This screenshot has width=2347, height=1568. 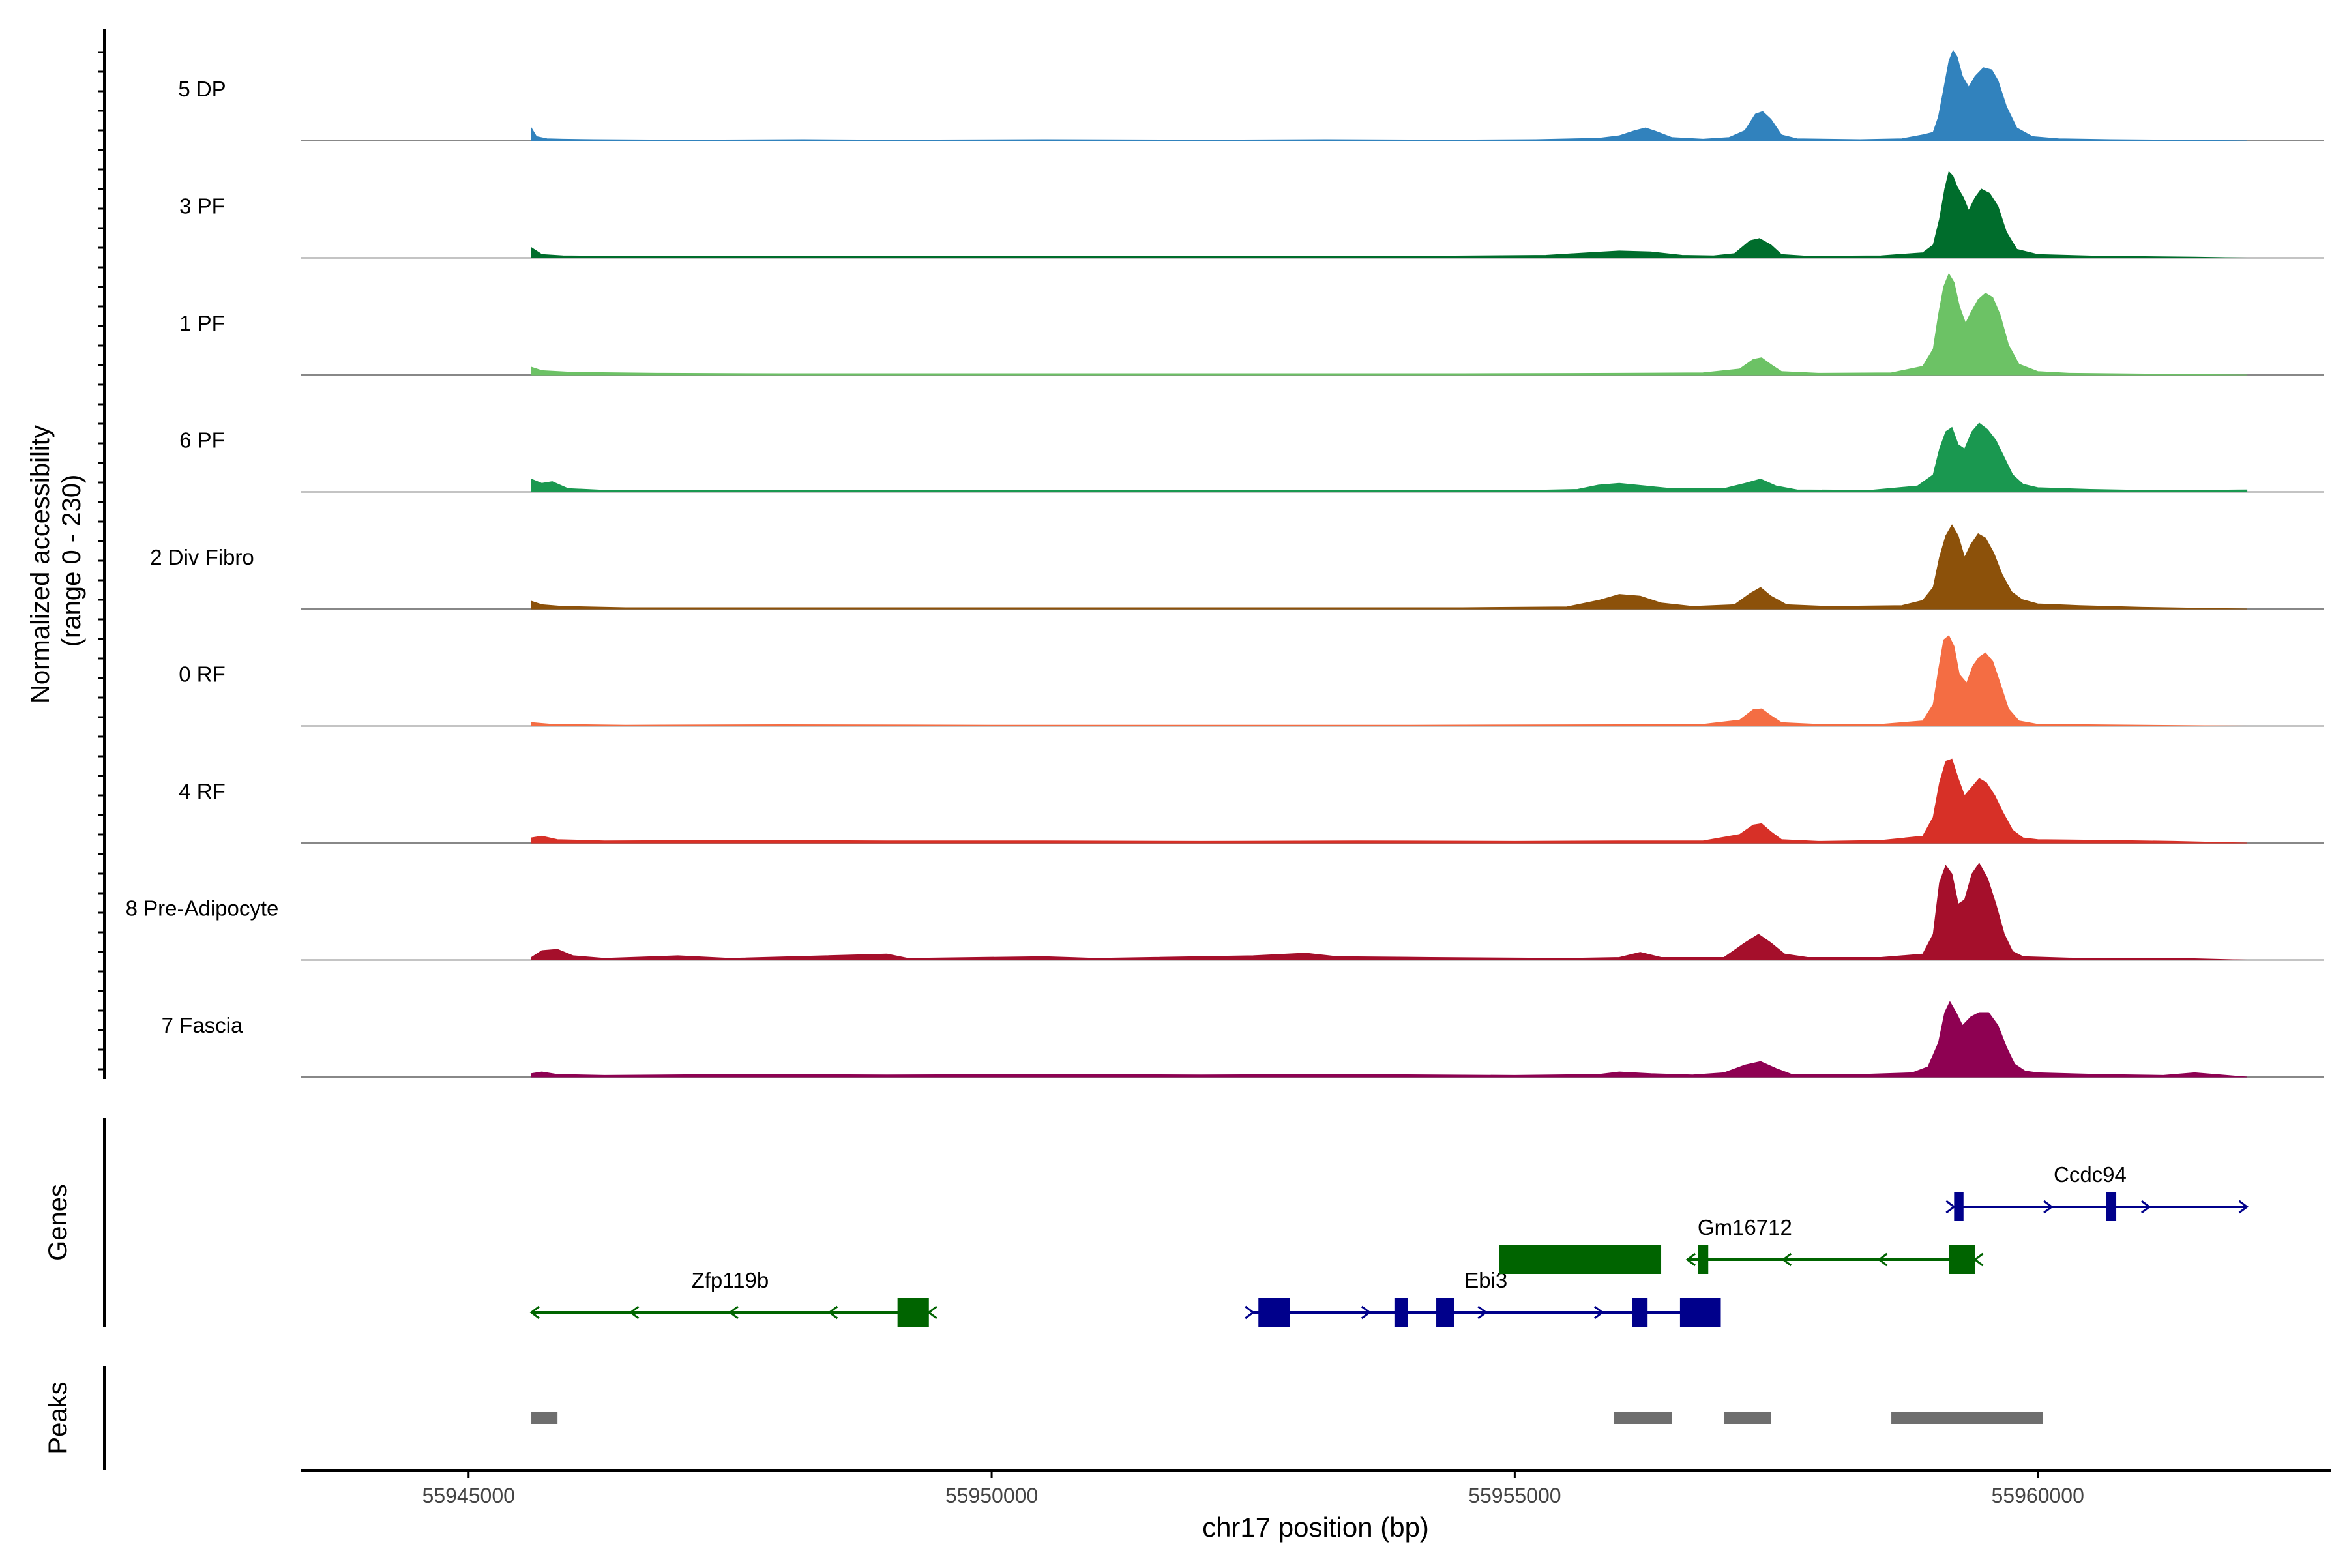 What do you see at coordinates (71, 561) in the screenshot?
I see `y-axis-label-line2: (range 0 - 230)` at bounding box center [71, 561].